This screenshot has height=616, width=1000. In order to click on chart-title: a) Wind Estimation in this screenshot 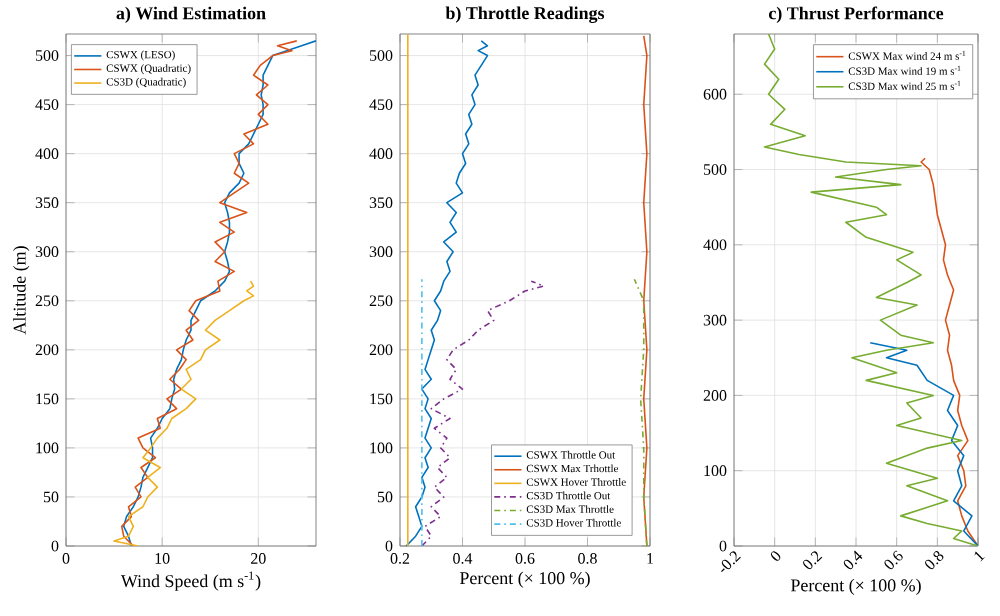, I will do `click(191, 14)`.